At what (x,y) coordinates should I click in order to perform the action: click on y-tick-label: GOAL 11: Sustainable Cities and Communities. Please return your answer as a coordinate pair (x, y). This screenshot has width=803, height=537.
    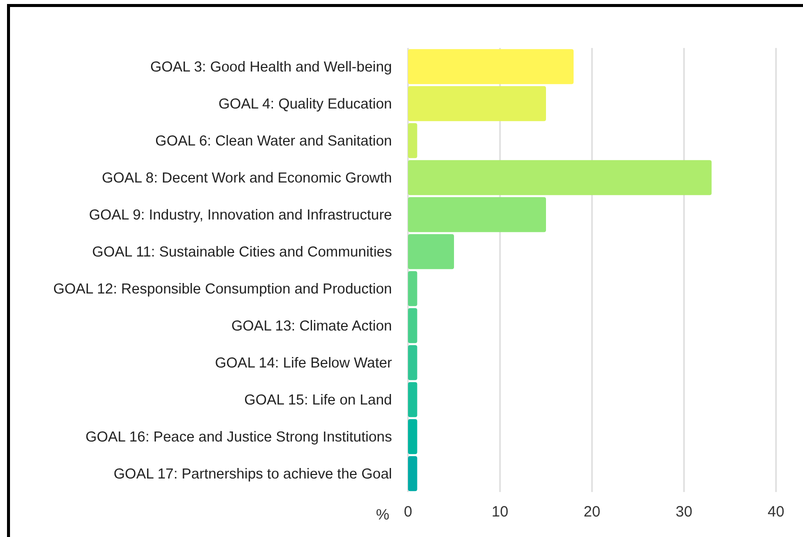
    Looking at the image, I should click on (242, 252).